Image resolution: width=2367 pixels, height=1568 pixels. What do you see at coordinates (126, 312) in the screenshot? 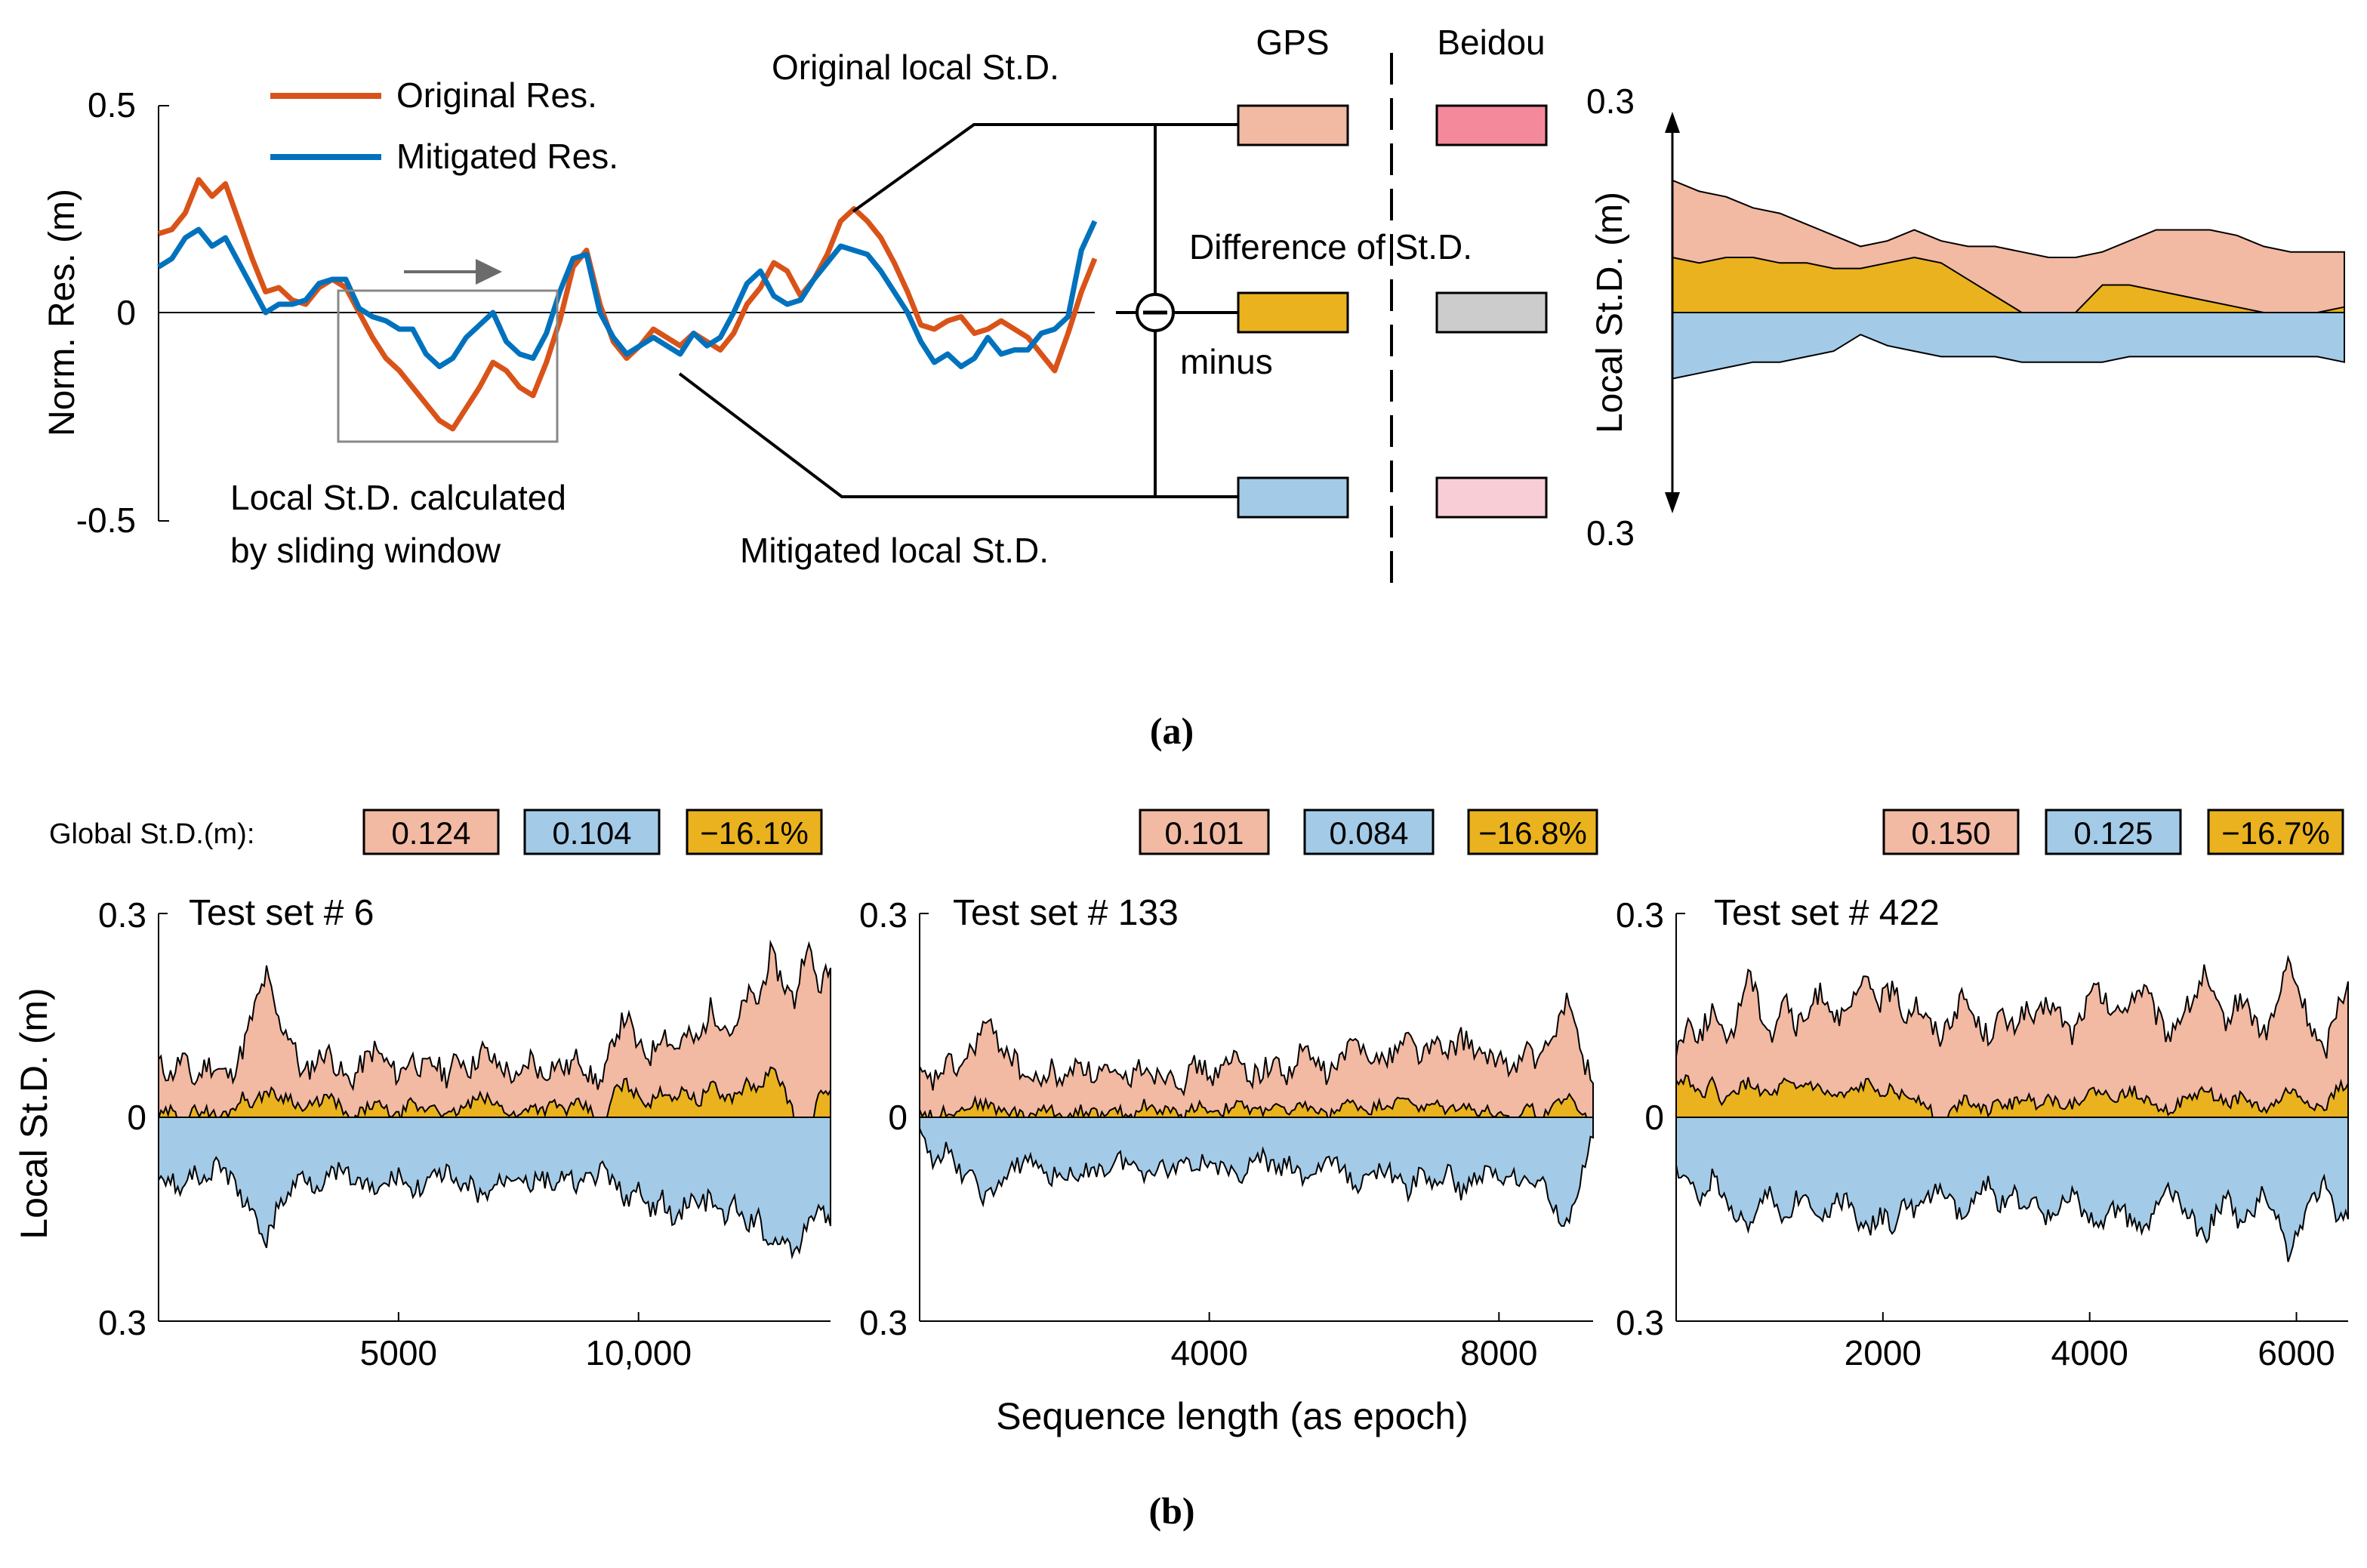
I see `residual-ytick-label-zero: 0` at bounding box center [126, 312].